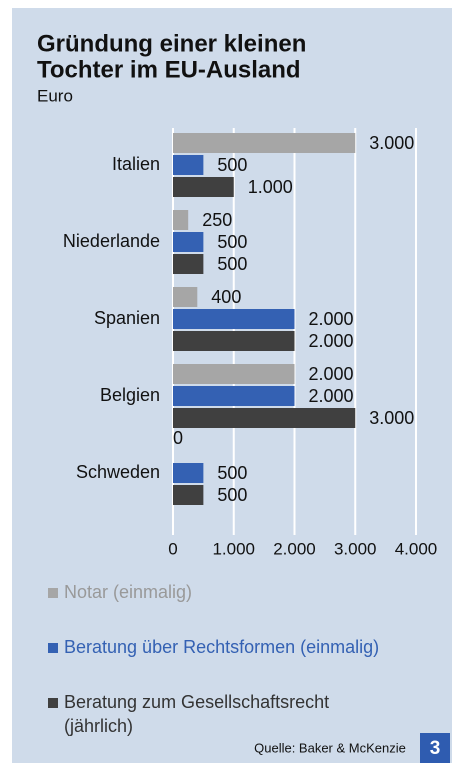  I want to click on y-tick-label: Schweden, so click(118, 472).